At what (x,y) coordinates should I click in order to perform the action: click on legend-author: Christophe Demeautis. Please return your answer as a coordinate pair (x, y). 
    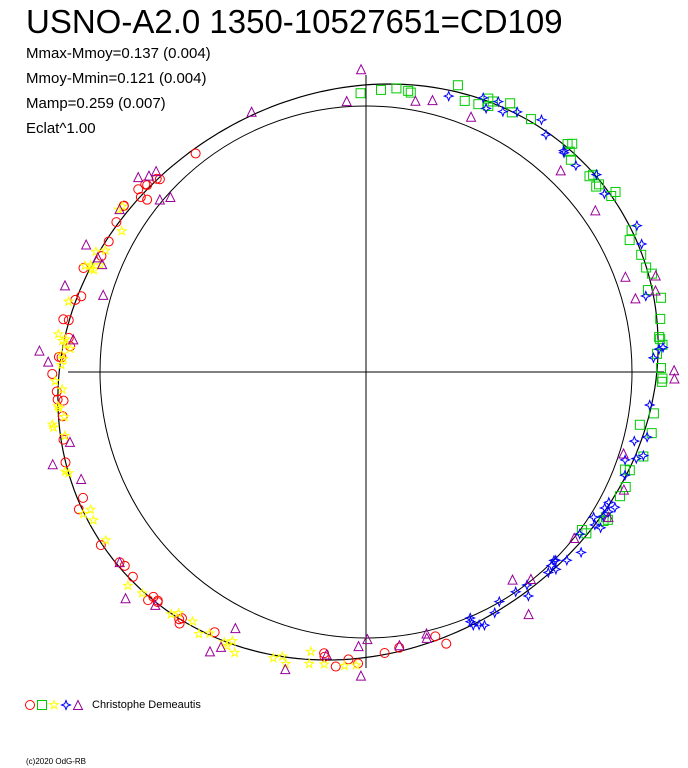
    Looking at the image, I should click on (146, 705).